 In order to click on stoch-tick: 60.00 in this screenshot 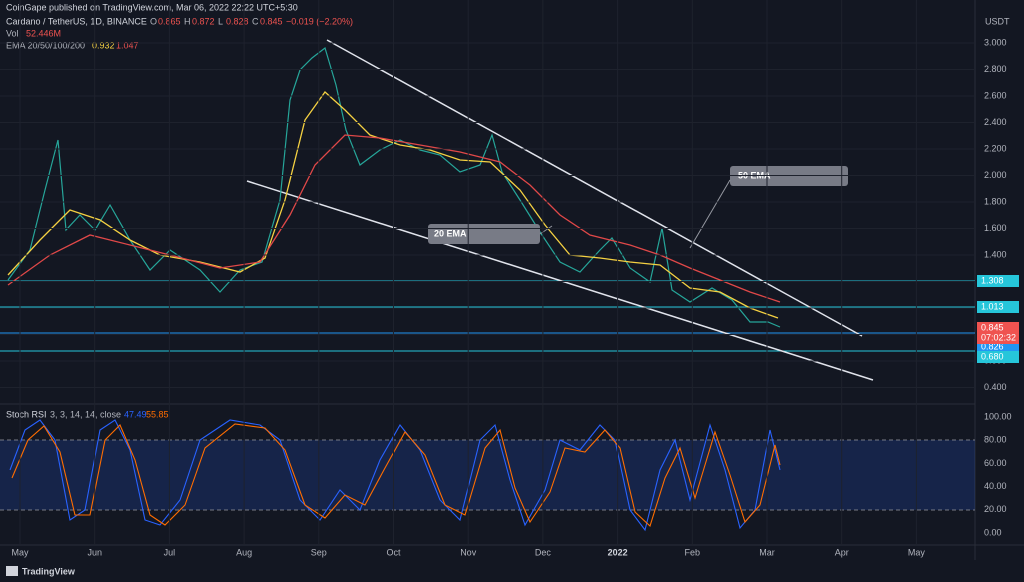, I will do `click(995, 463)`.